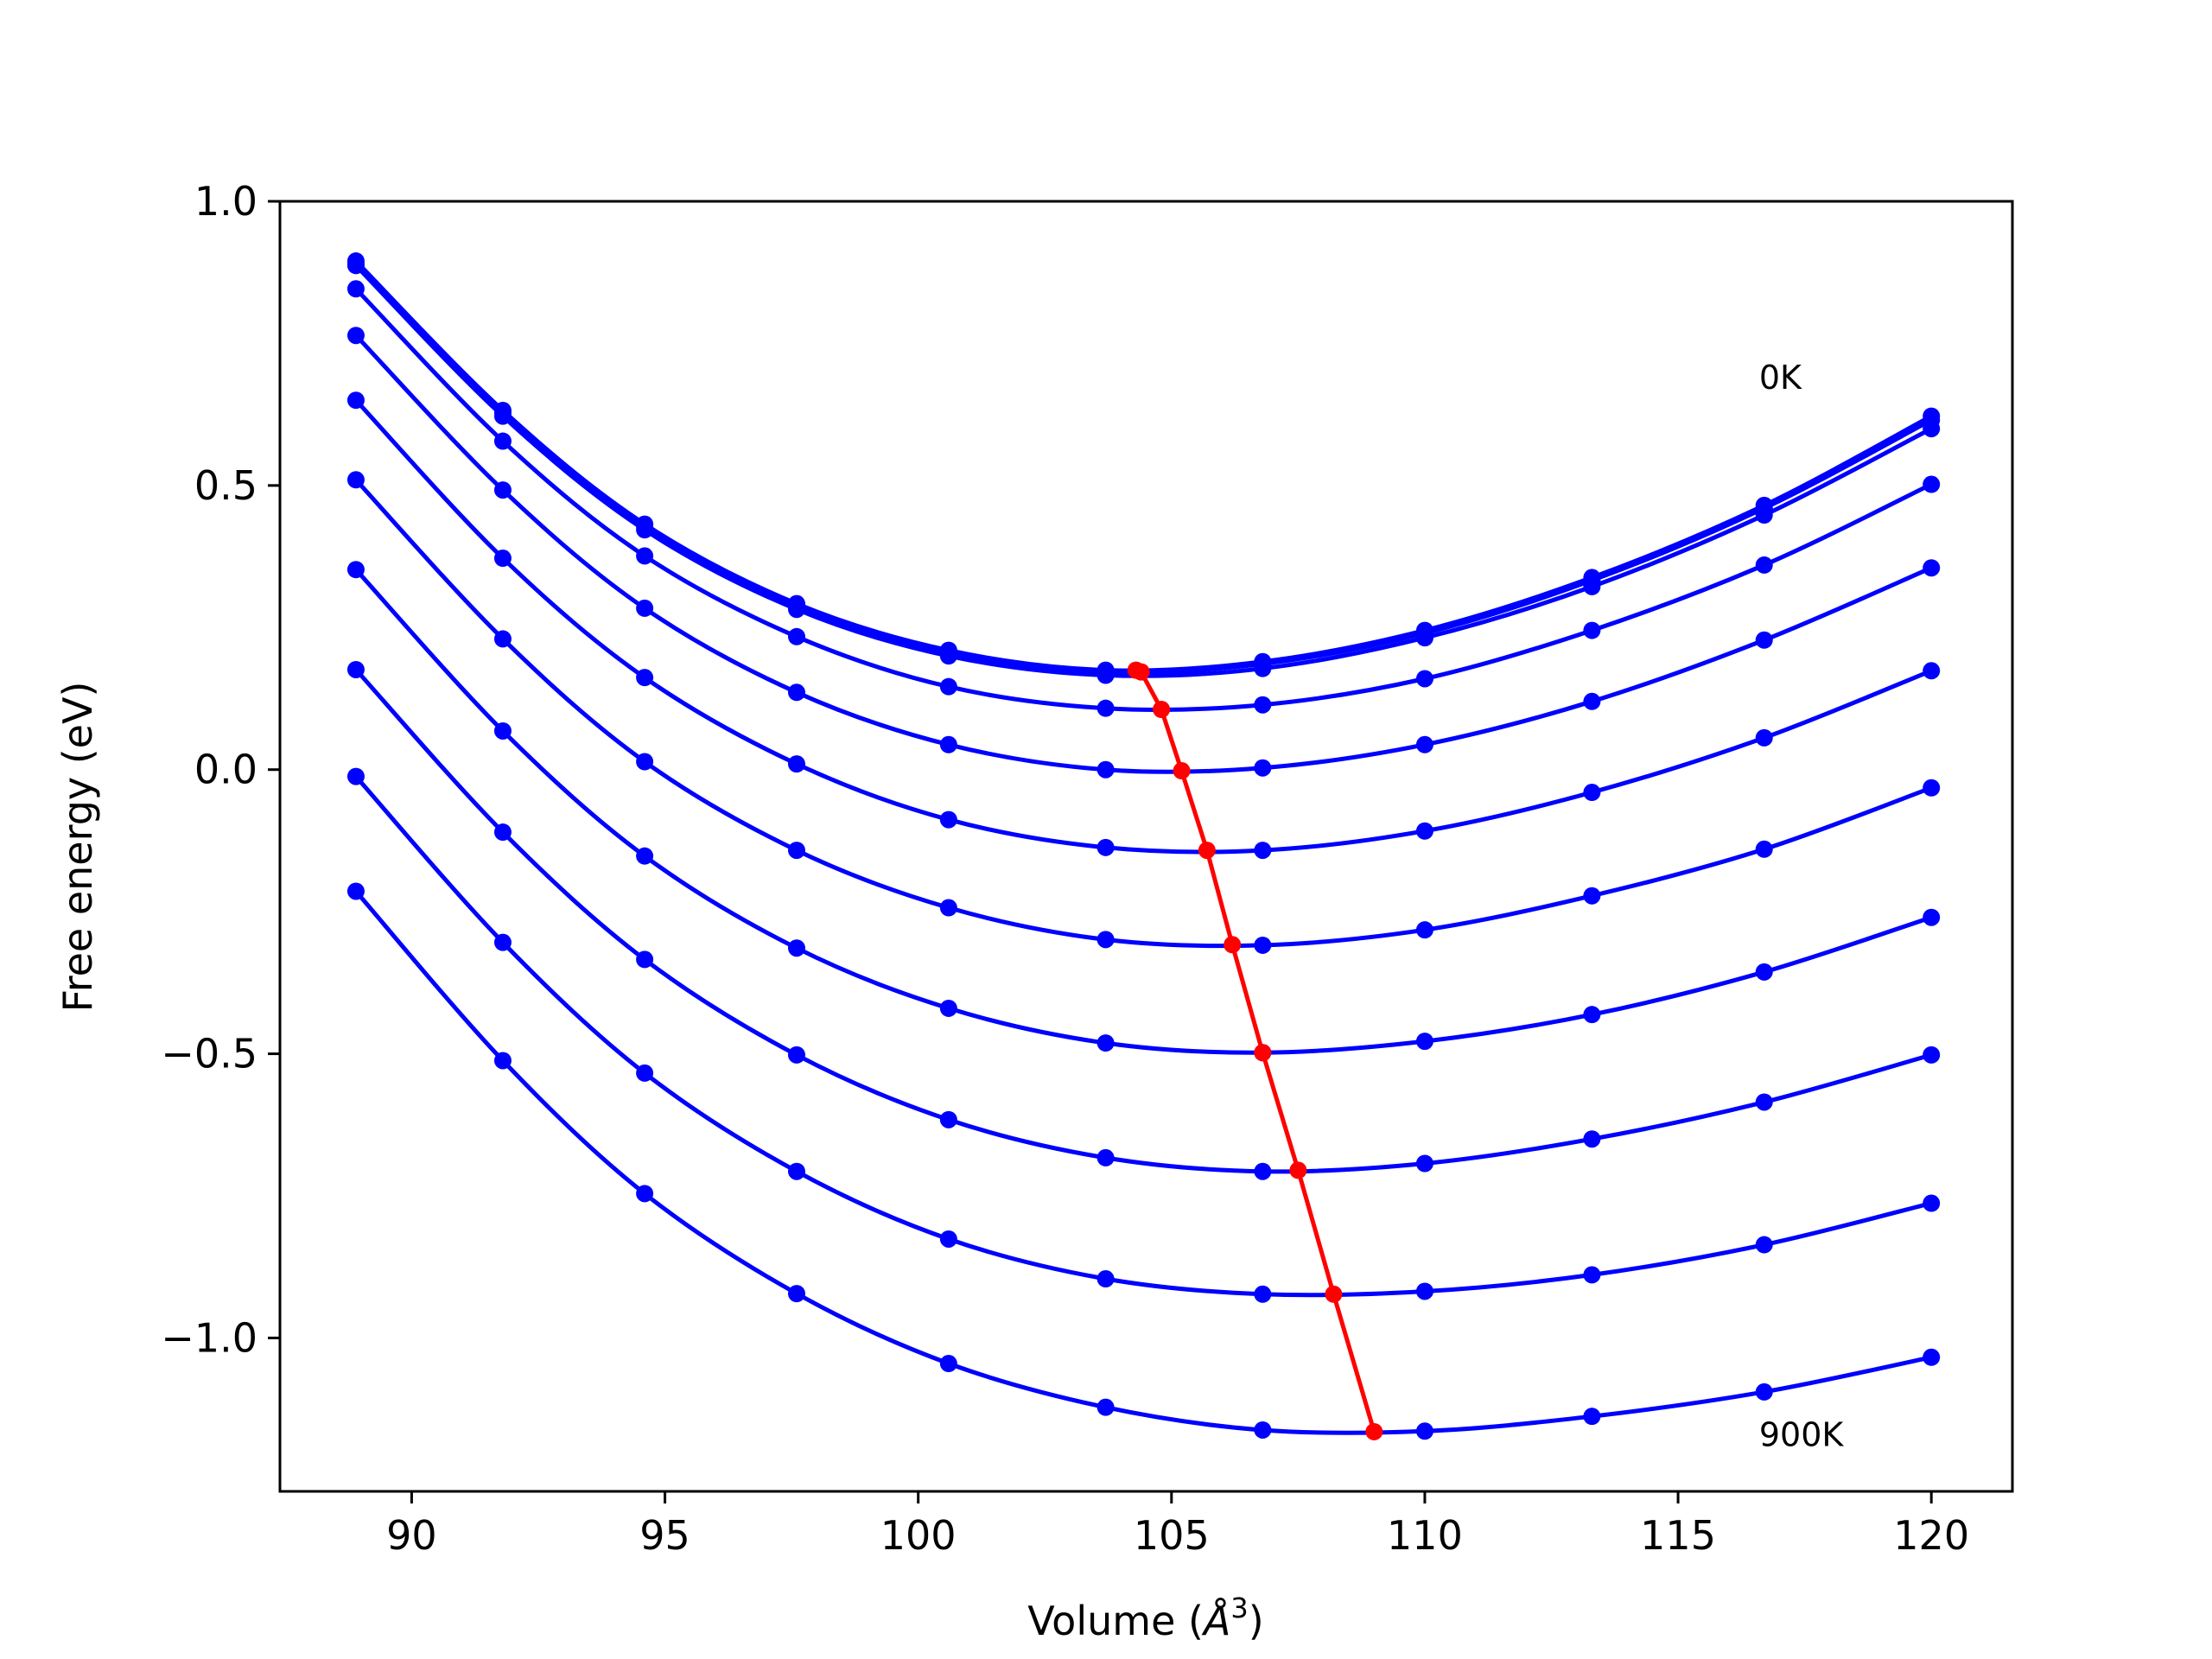 The image size is (2212, 1659). What do you see at coordinates (209, 1054) in the screenshot?
I see `y-tick-label: −0.5` at bounding box center [209, 1054].